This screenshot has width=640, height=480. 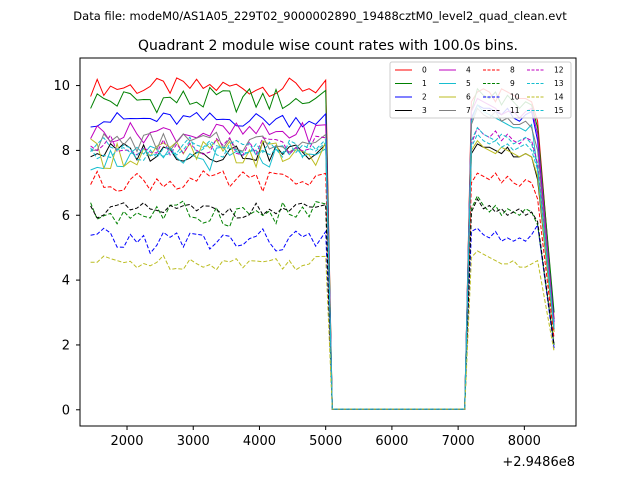 What do you see at coordinates (512, 70) in the screenshot?
I see `legend-label-8: 8` at bounding box center [512, 70].